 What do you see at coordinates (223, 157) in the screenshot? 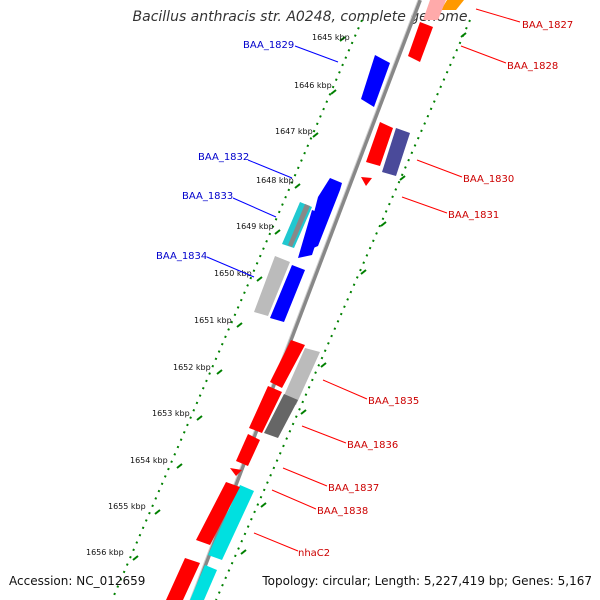
I see `label-baa-1832: BAA_1832` at bounding box center [223, 157].